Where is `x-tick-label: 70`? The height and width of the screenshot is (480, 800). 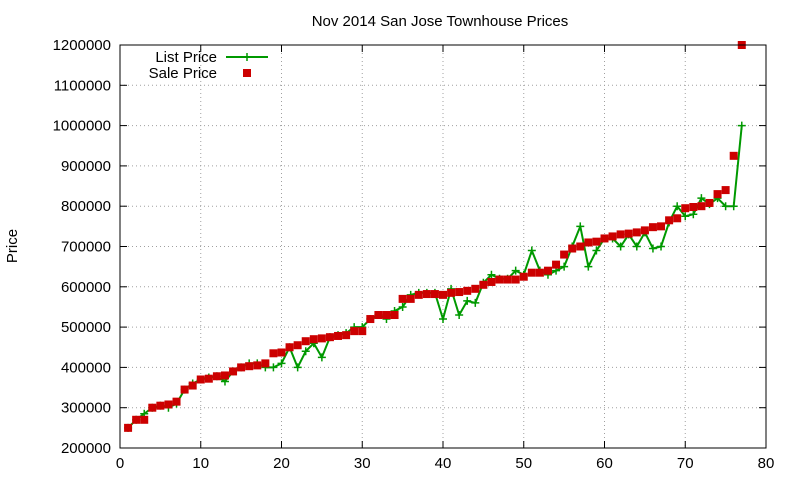 x-tick-label: 70 is located at coordinates (685, 463).